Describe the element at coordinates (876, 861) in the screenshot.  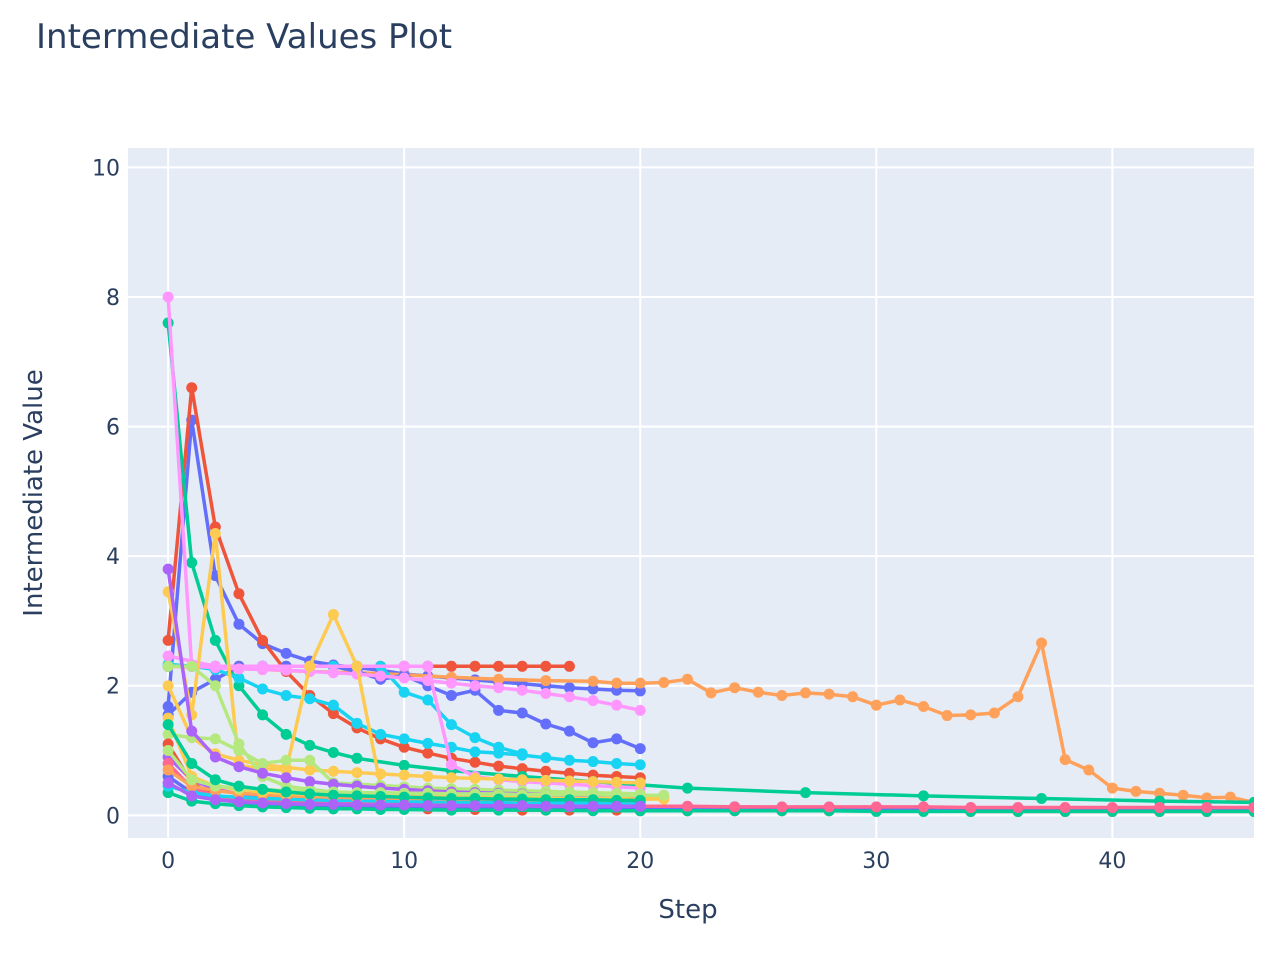
I see `x-tick-label: 30` at that location.